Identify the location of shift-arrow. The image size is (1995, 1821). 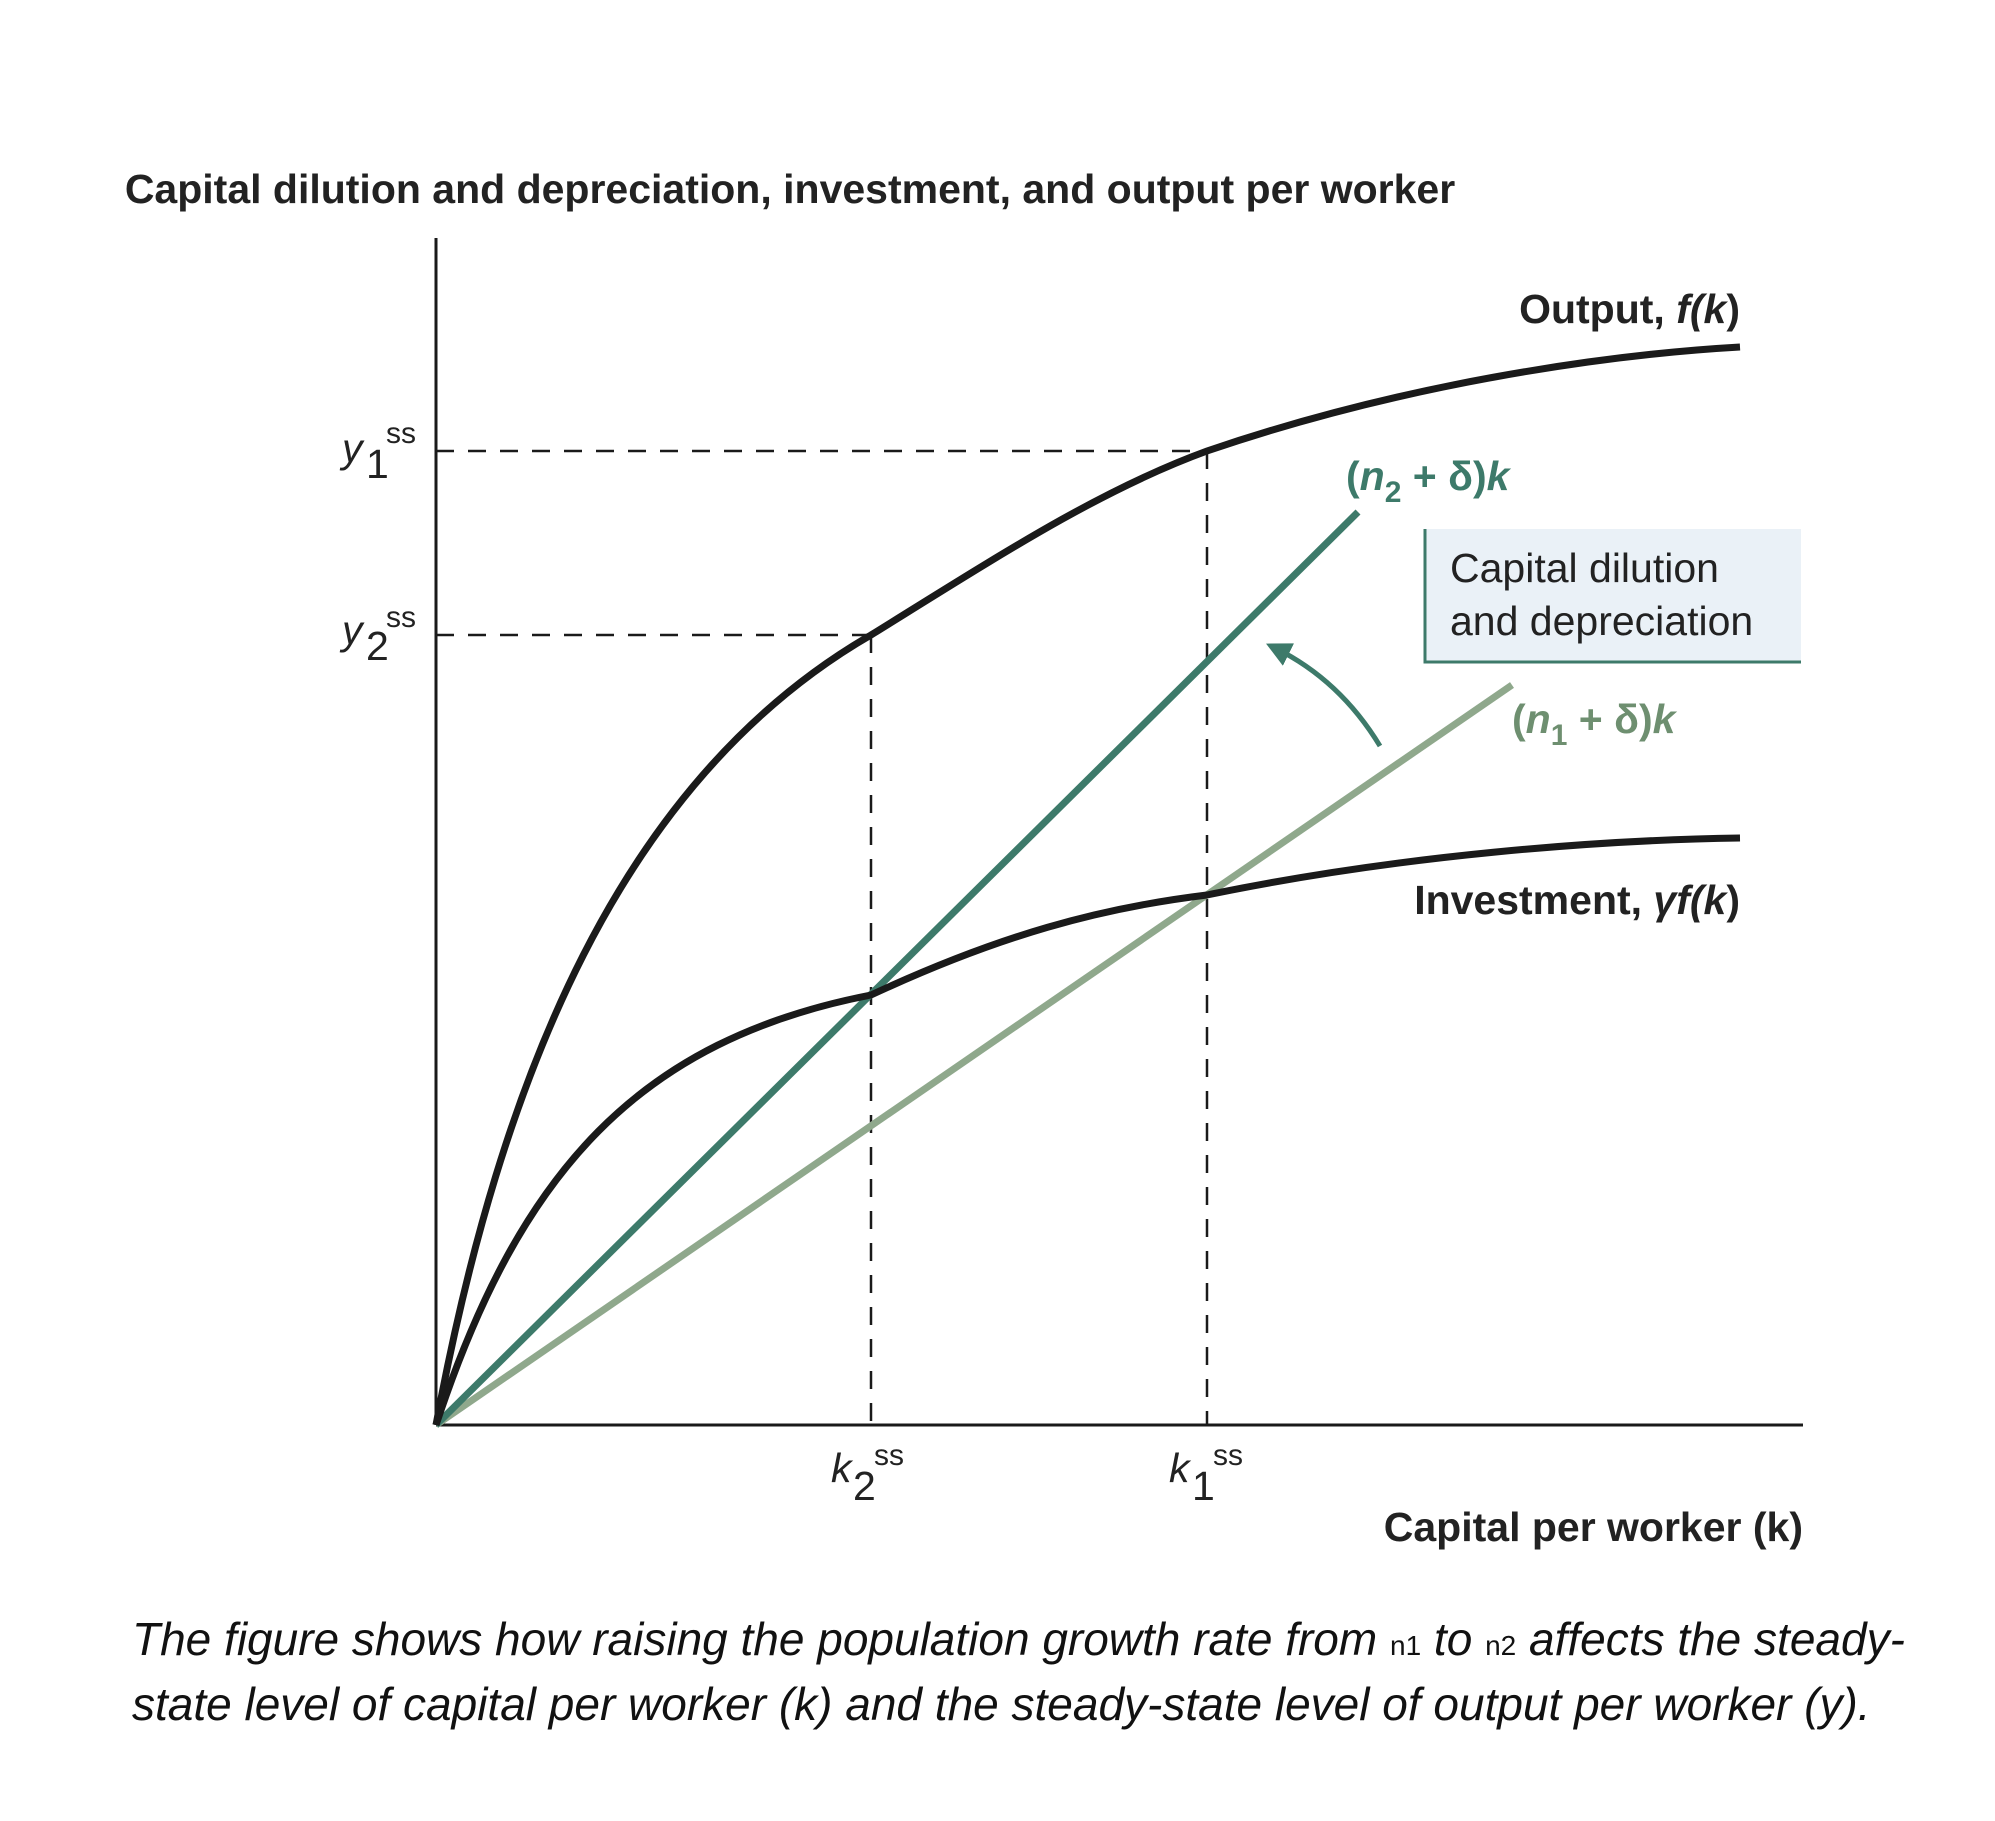
(1324, 695).